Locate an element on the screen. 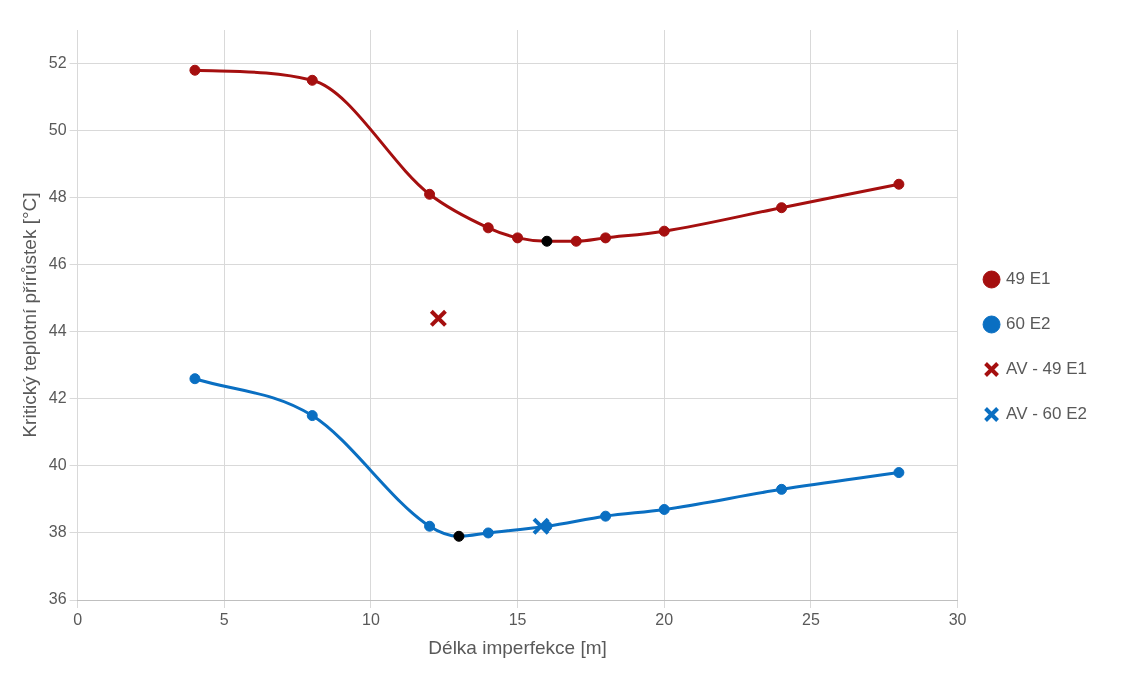 The width and height of the screenshot is (1137, 684). legend-label: 49 E1 is located at coordinates (1028, 279).